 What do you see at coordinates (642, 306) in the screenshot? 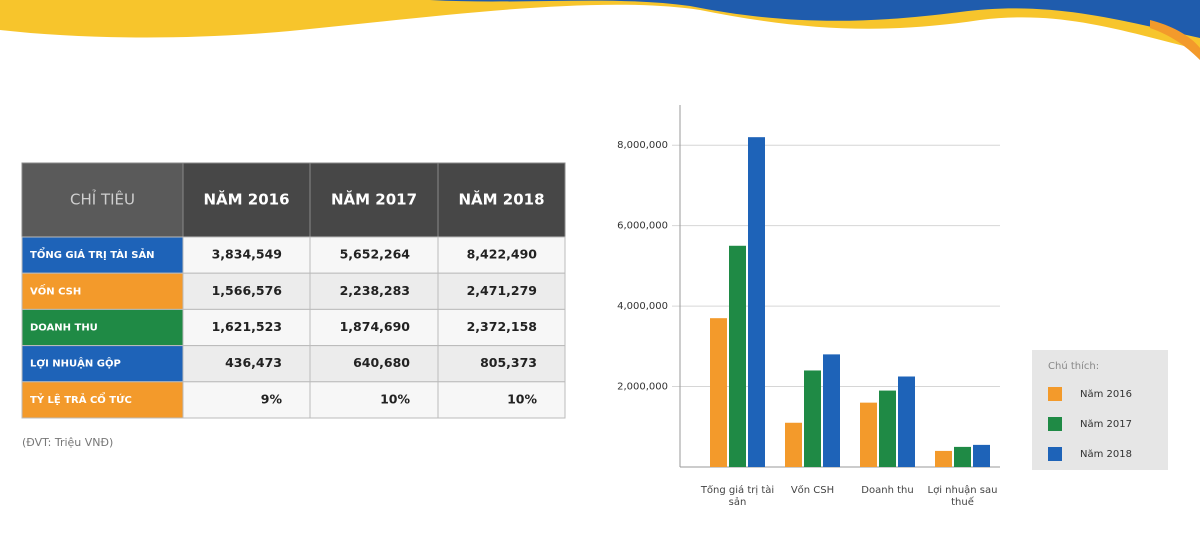
I see `y-tick-label: 4,000,000` at bounding box center [642, 306].